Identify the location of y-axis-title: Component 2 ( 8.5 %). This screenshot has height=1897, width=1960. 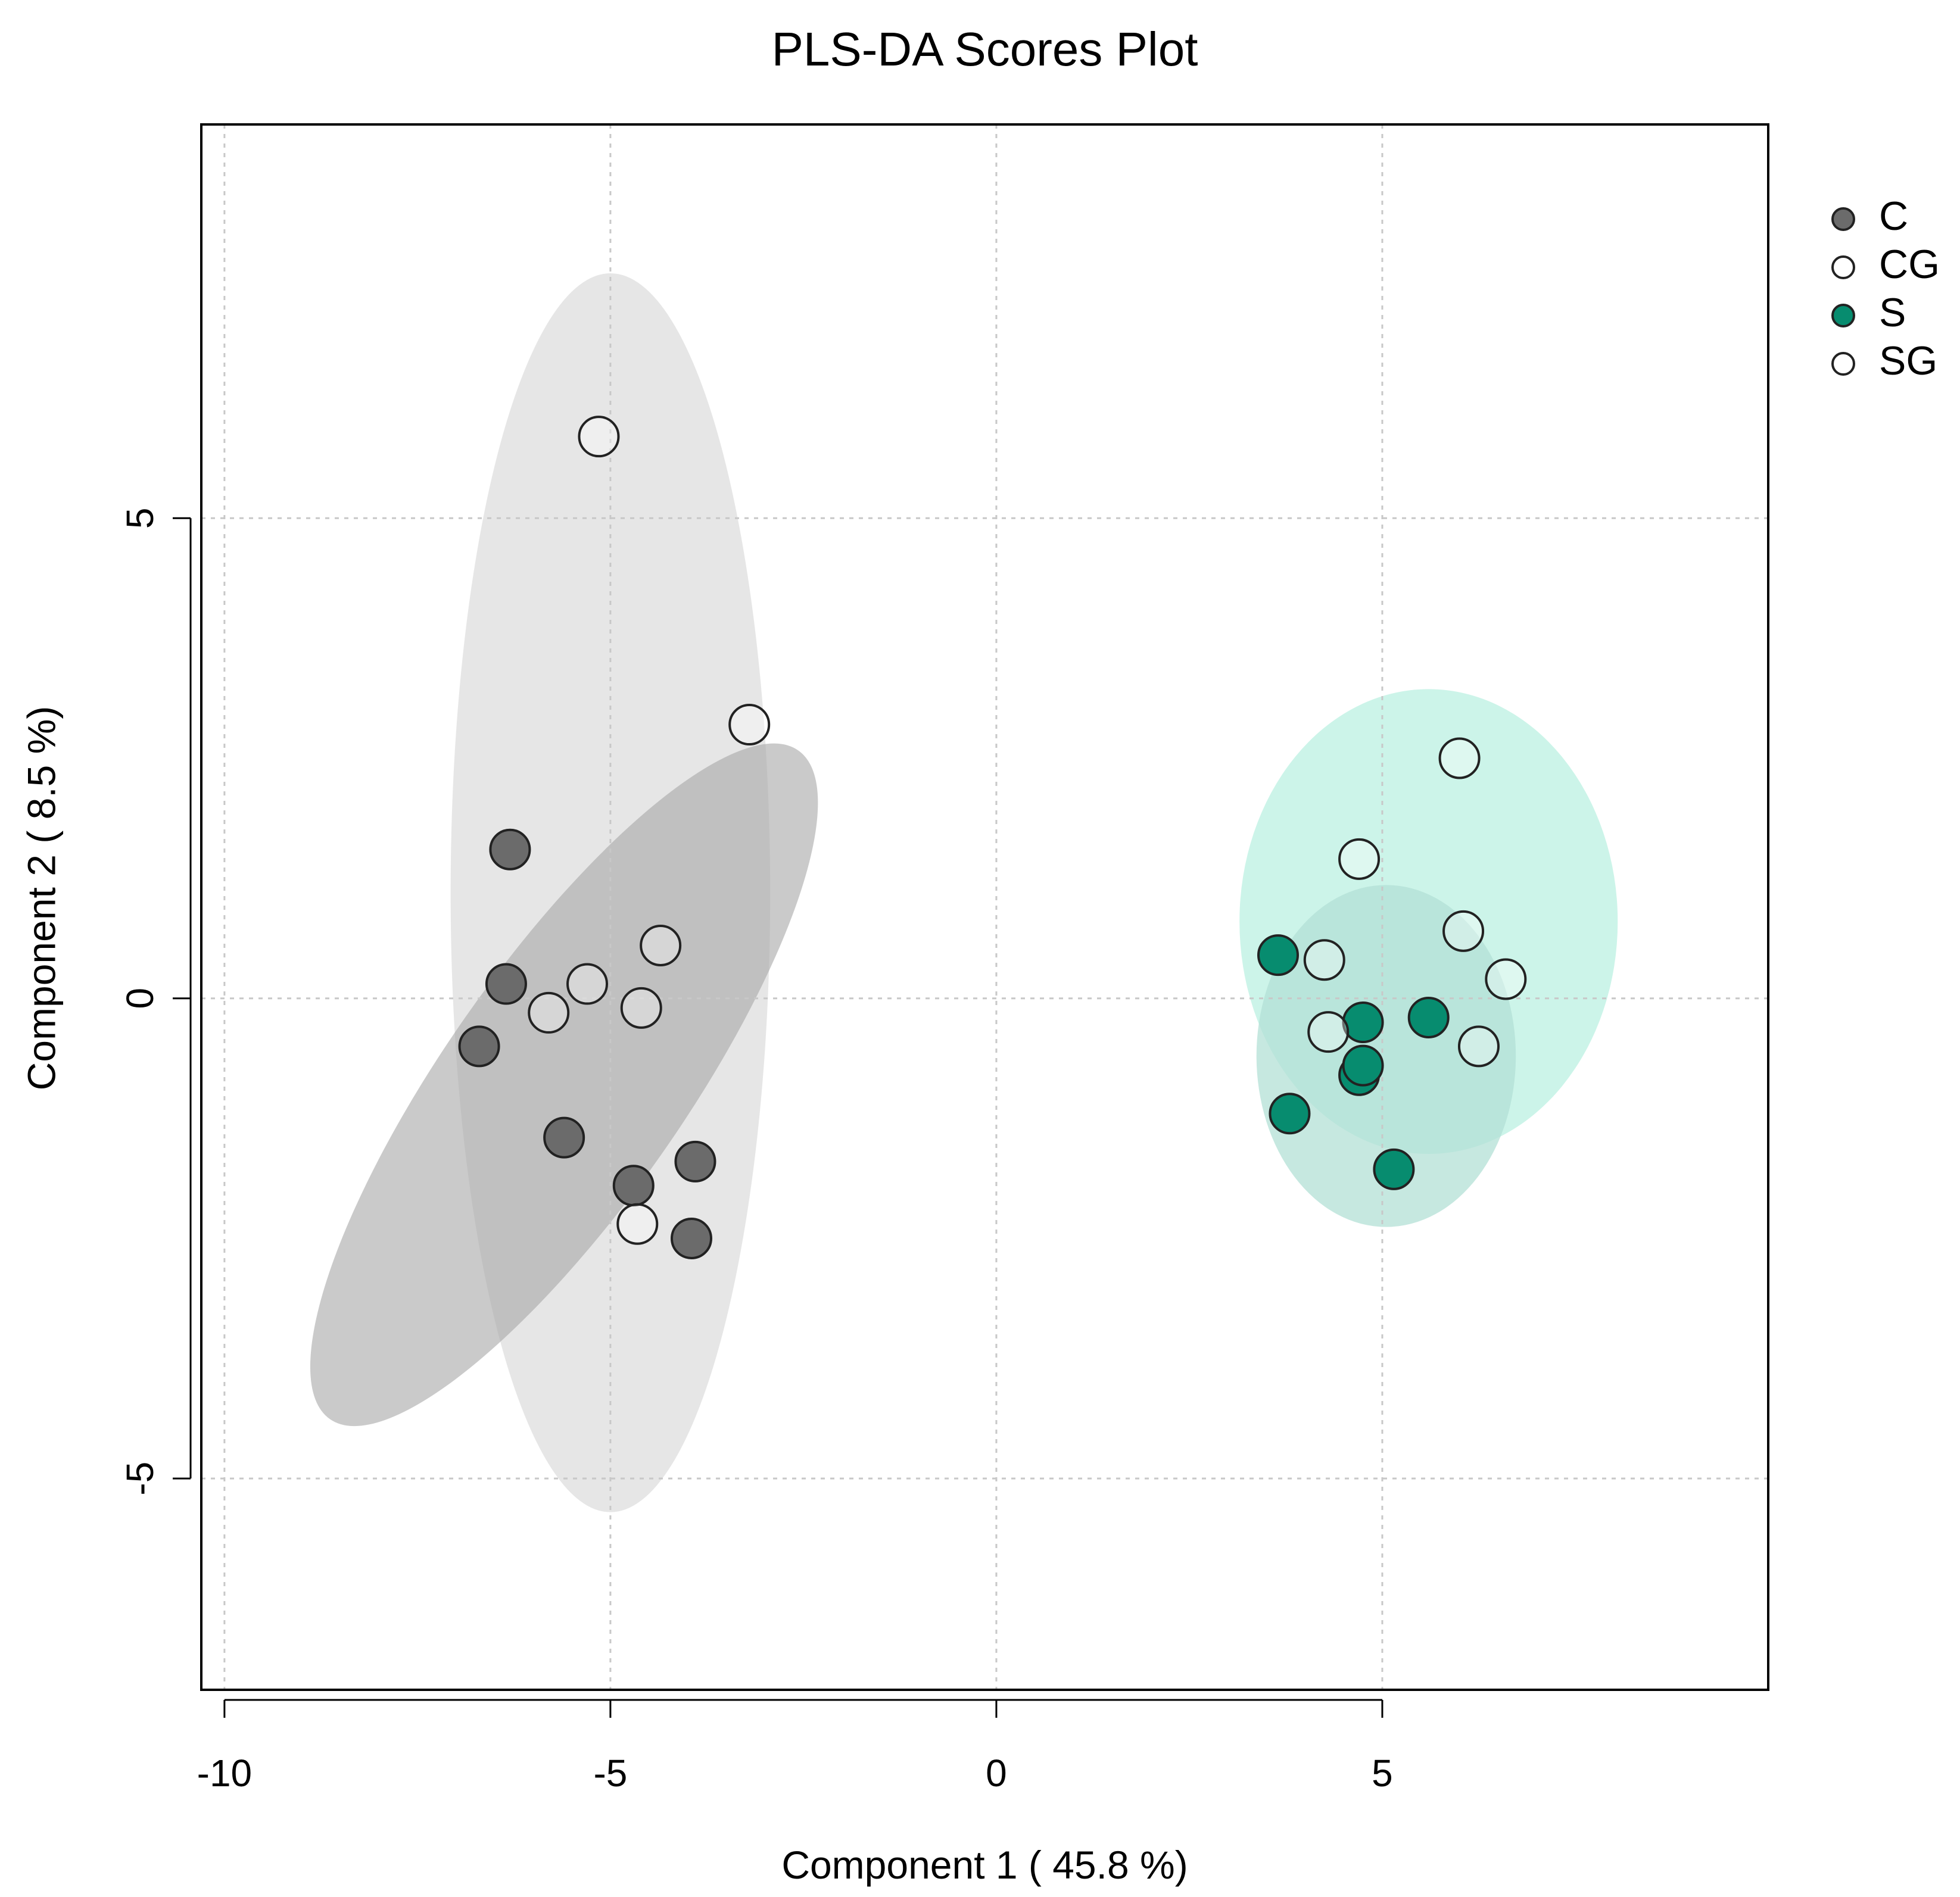
(41, 898).